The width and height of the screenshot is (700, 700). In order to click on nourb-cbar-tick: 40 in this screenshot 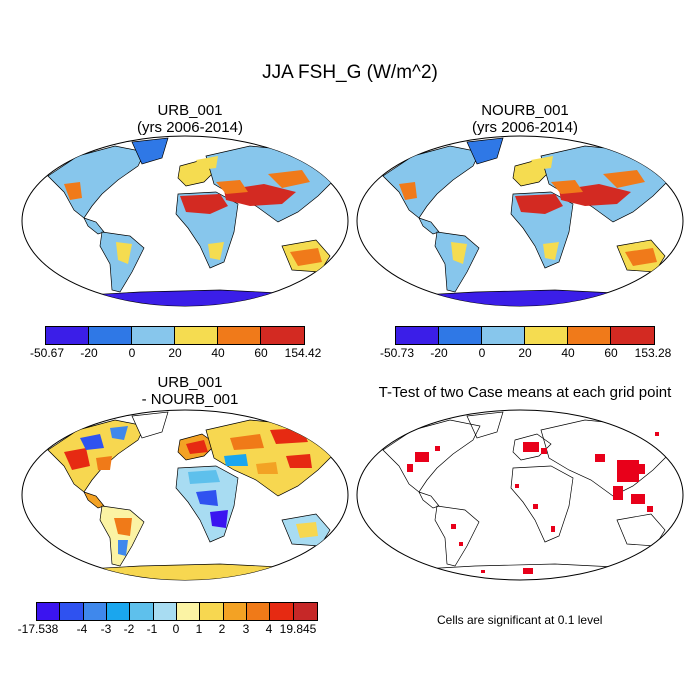, I will do `click(568, 353)`.